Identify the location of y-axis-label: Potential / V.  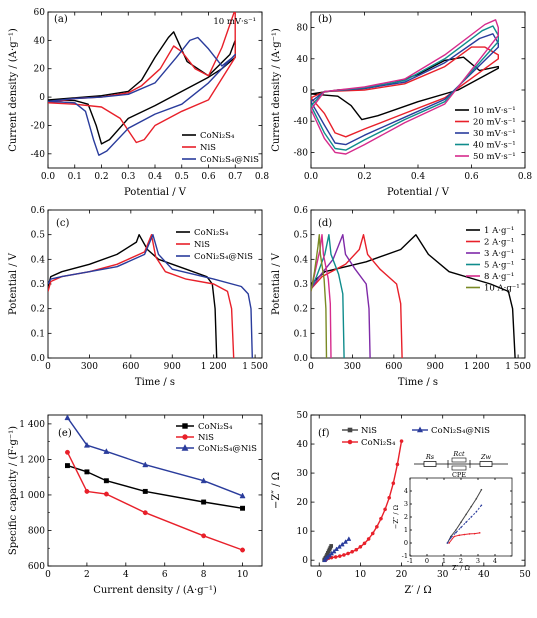
(13, 283).